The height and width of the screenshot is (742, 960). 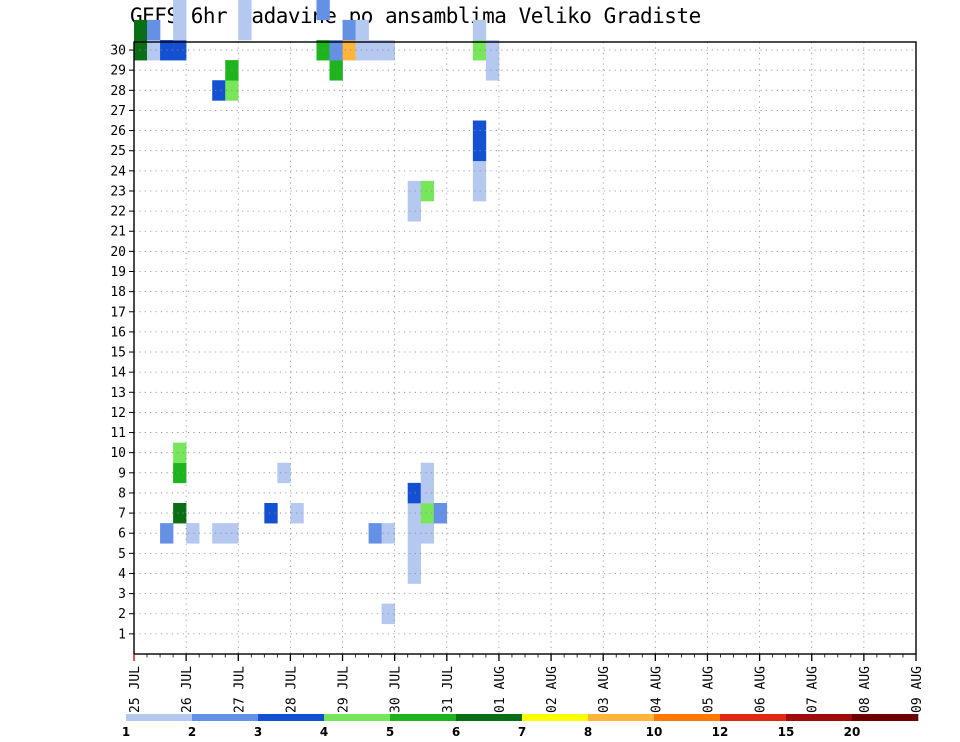 I want to click on colorbar-label: 10, so click(x=654, y=732).